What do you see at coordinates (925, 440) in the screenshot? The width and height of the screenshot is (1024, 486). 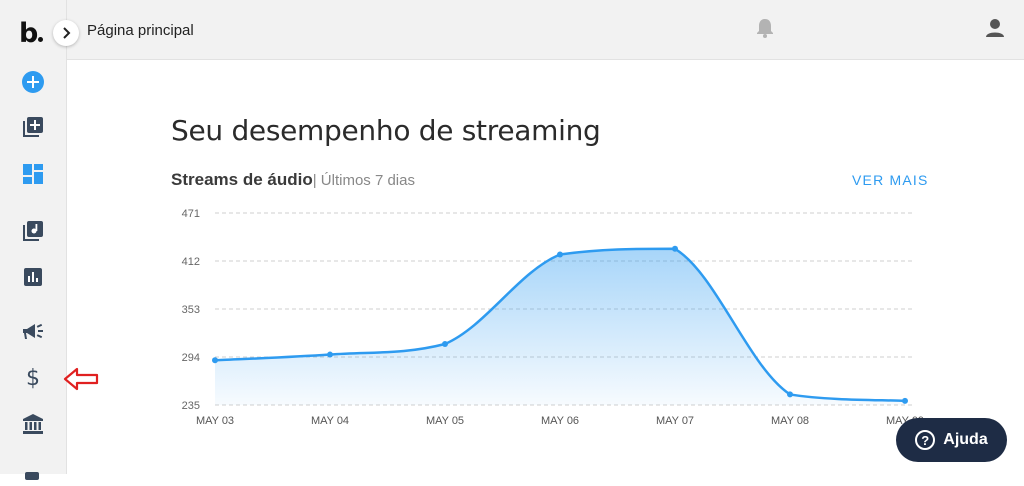 I see `help-icon: ?` at bounding box center [925, 440].